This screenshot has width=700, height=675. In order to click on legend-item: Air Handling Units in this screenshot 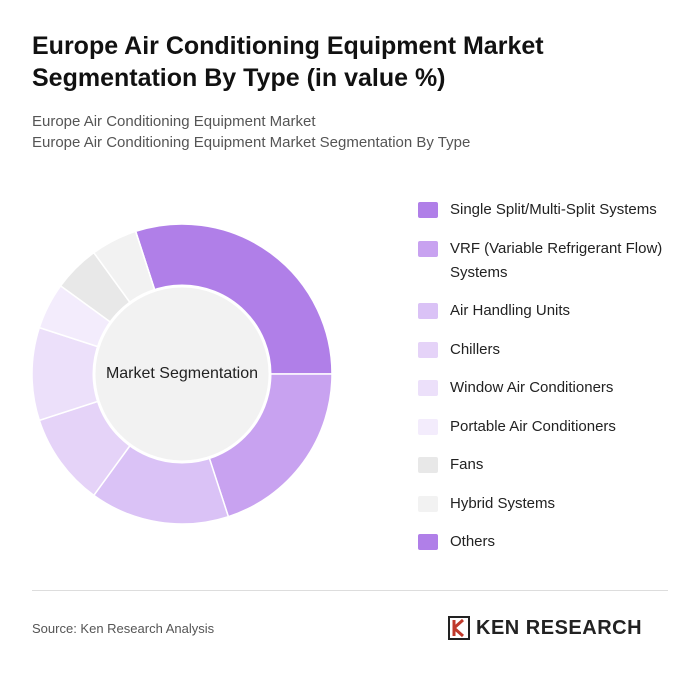, I will do `click(548, 311)`.